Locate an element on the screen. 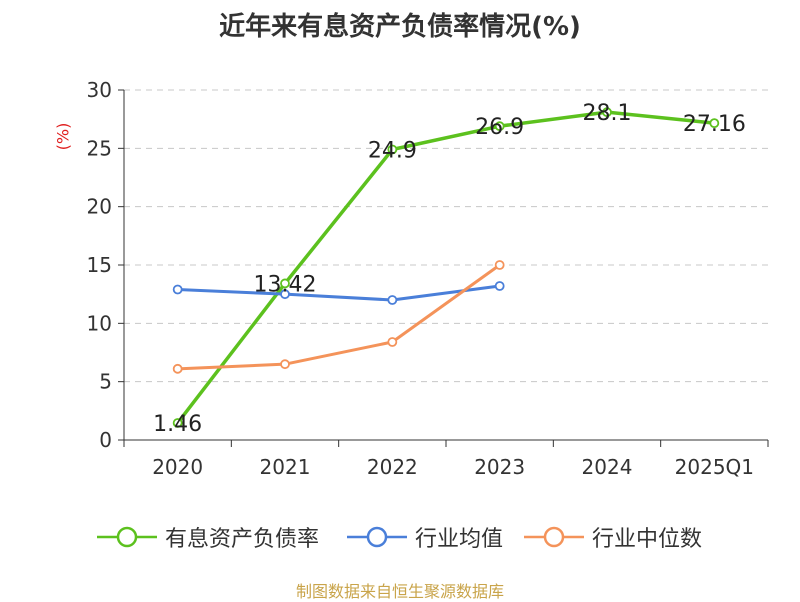  data-label: 26.9 is located at coordinates (499, 127).